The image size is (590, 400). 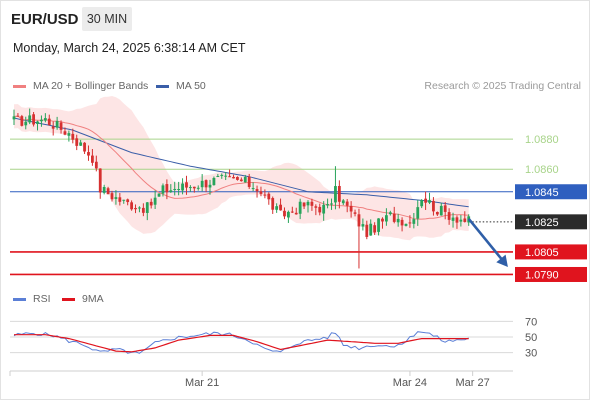 I want to click on legend-rsi-label: RSI, so click(x=42, y=299).